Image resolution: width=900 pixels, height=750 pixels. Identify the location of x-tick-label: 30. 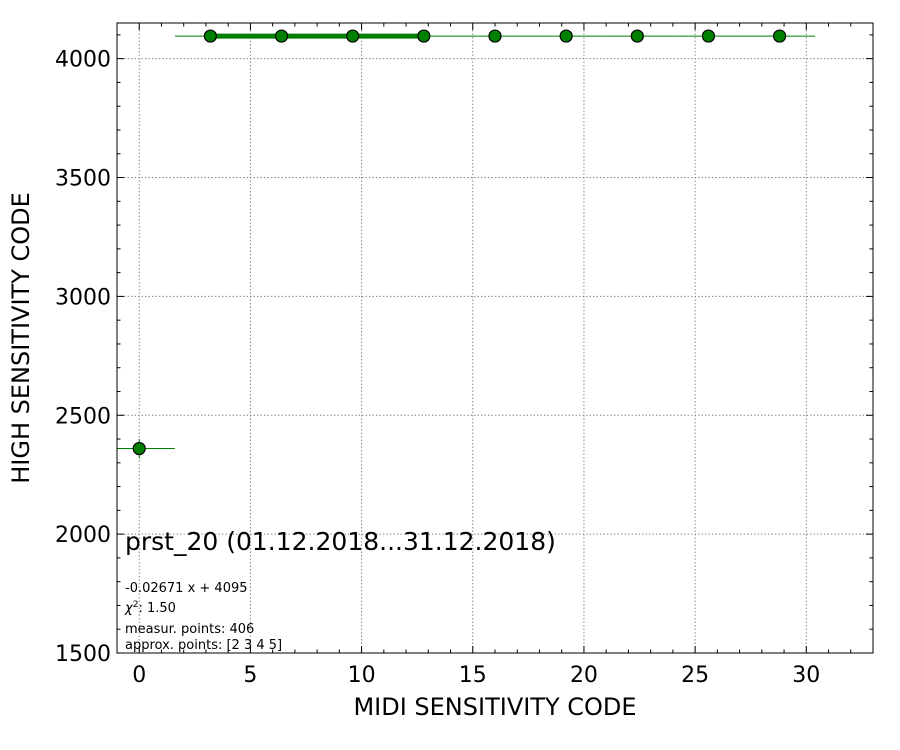
(806, 675).